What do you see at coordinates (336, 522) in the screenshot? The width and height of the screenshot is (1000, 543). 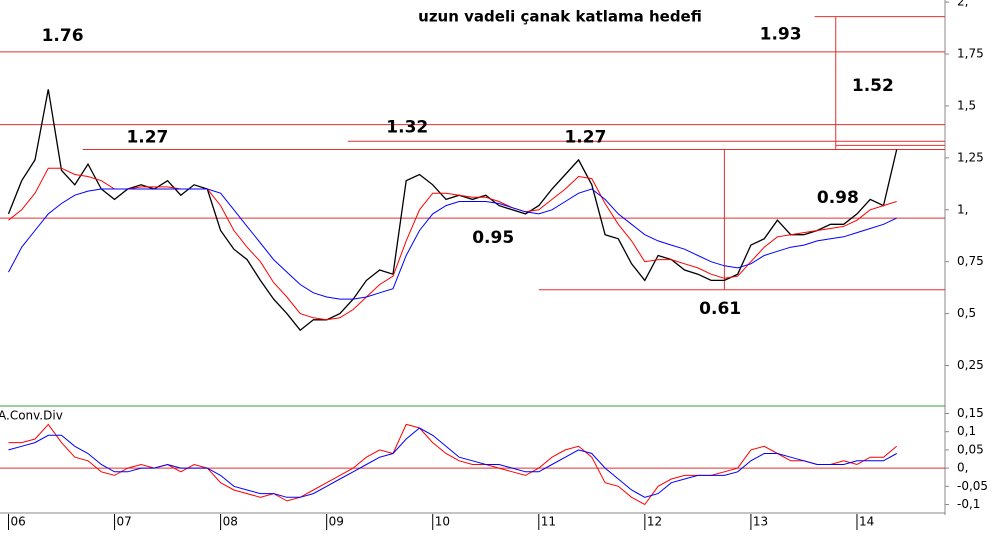 I see `x-tick-label: 09` at bounding box center [336, 522].